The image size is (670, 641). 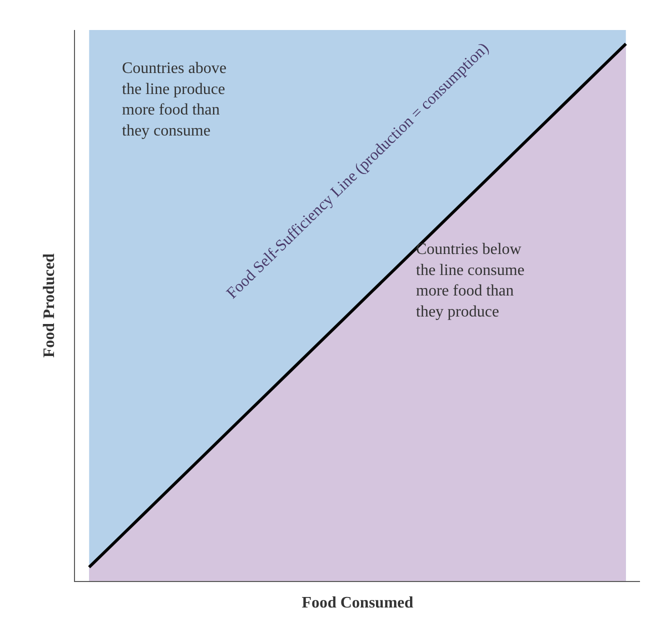 What do you see at coordinates (49, 305) in the screenshot?
I see `y-axis-title: Food Produced` at bounding box center [49, 305].